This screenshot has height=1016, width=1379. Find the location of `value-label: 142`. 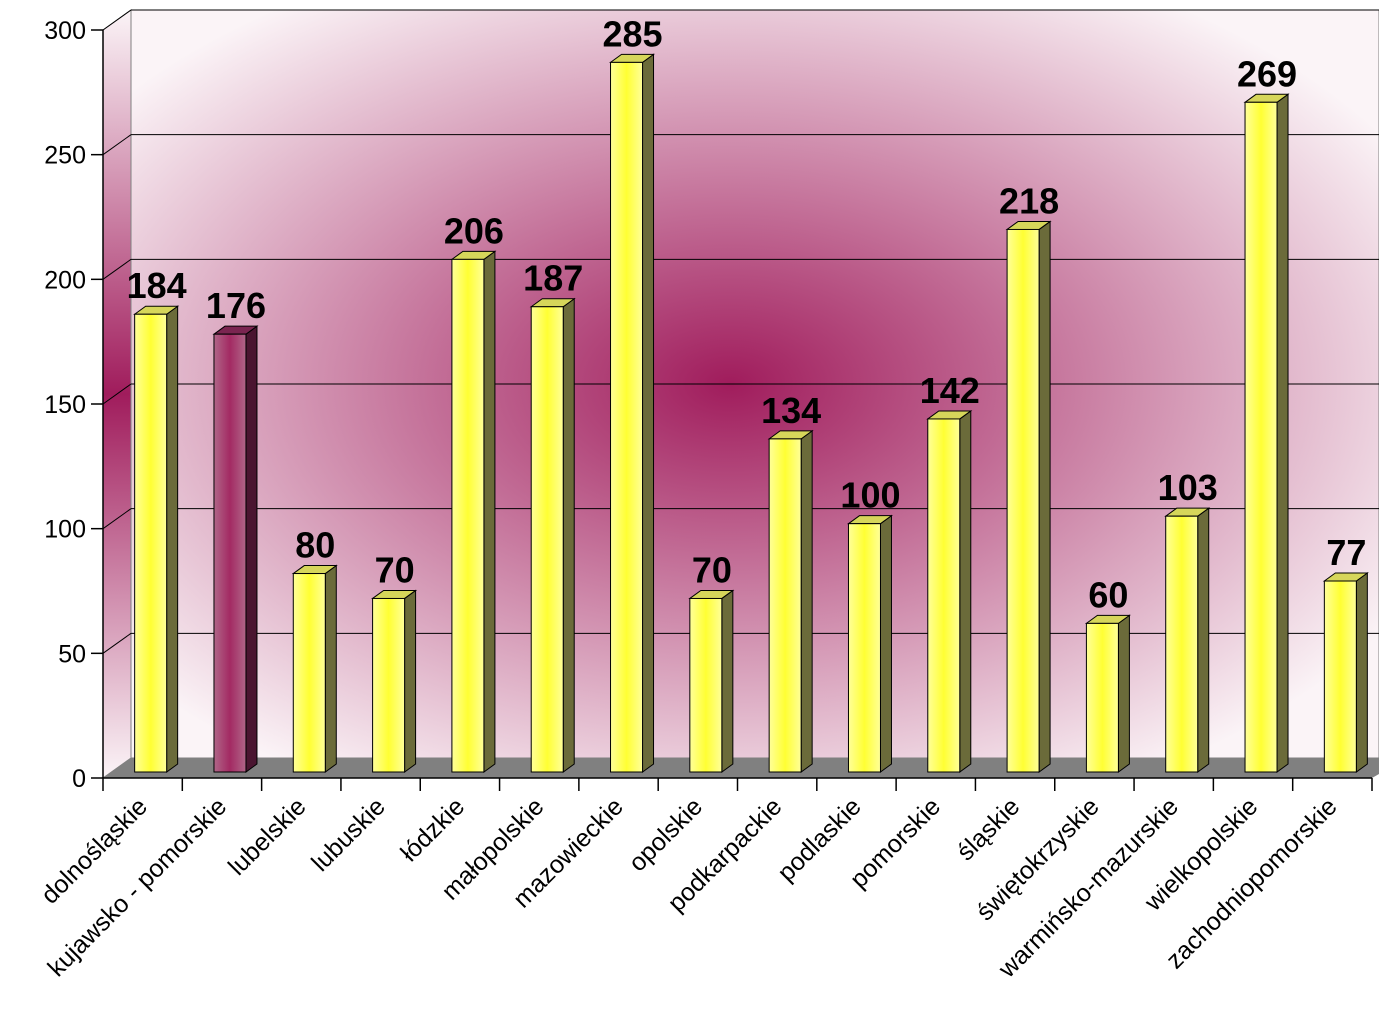

value-label: 142 is located at coordinates (950, 390).